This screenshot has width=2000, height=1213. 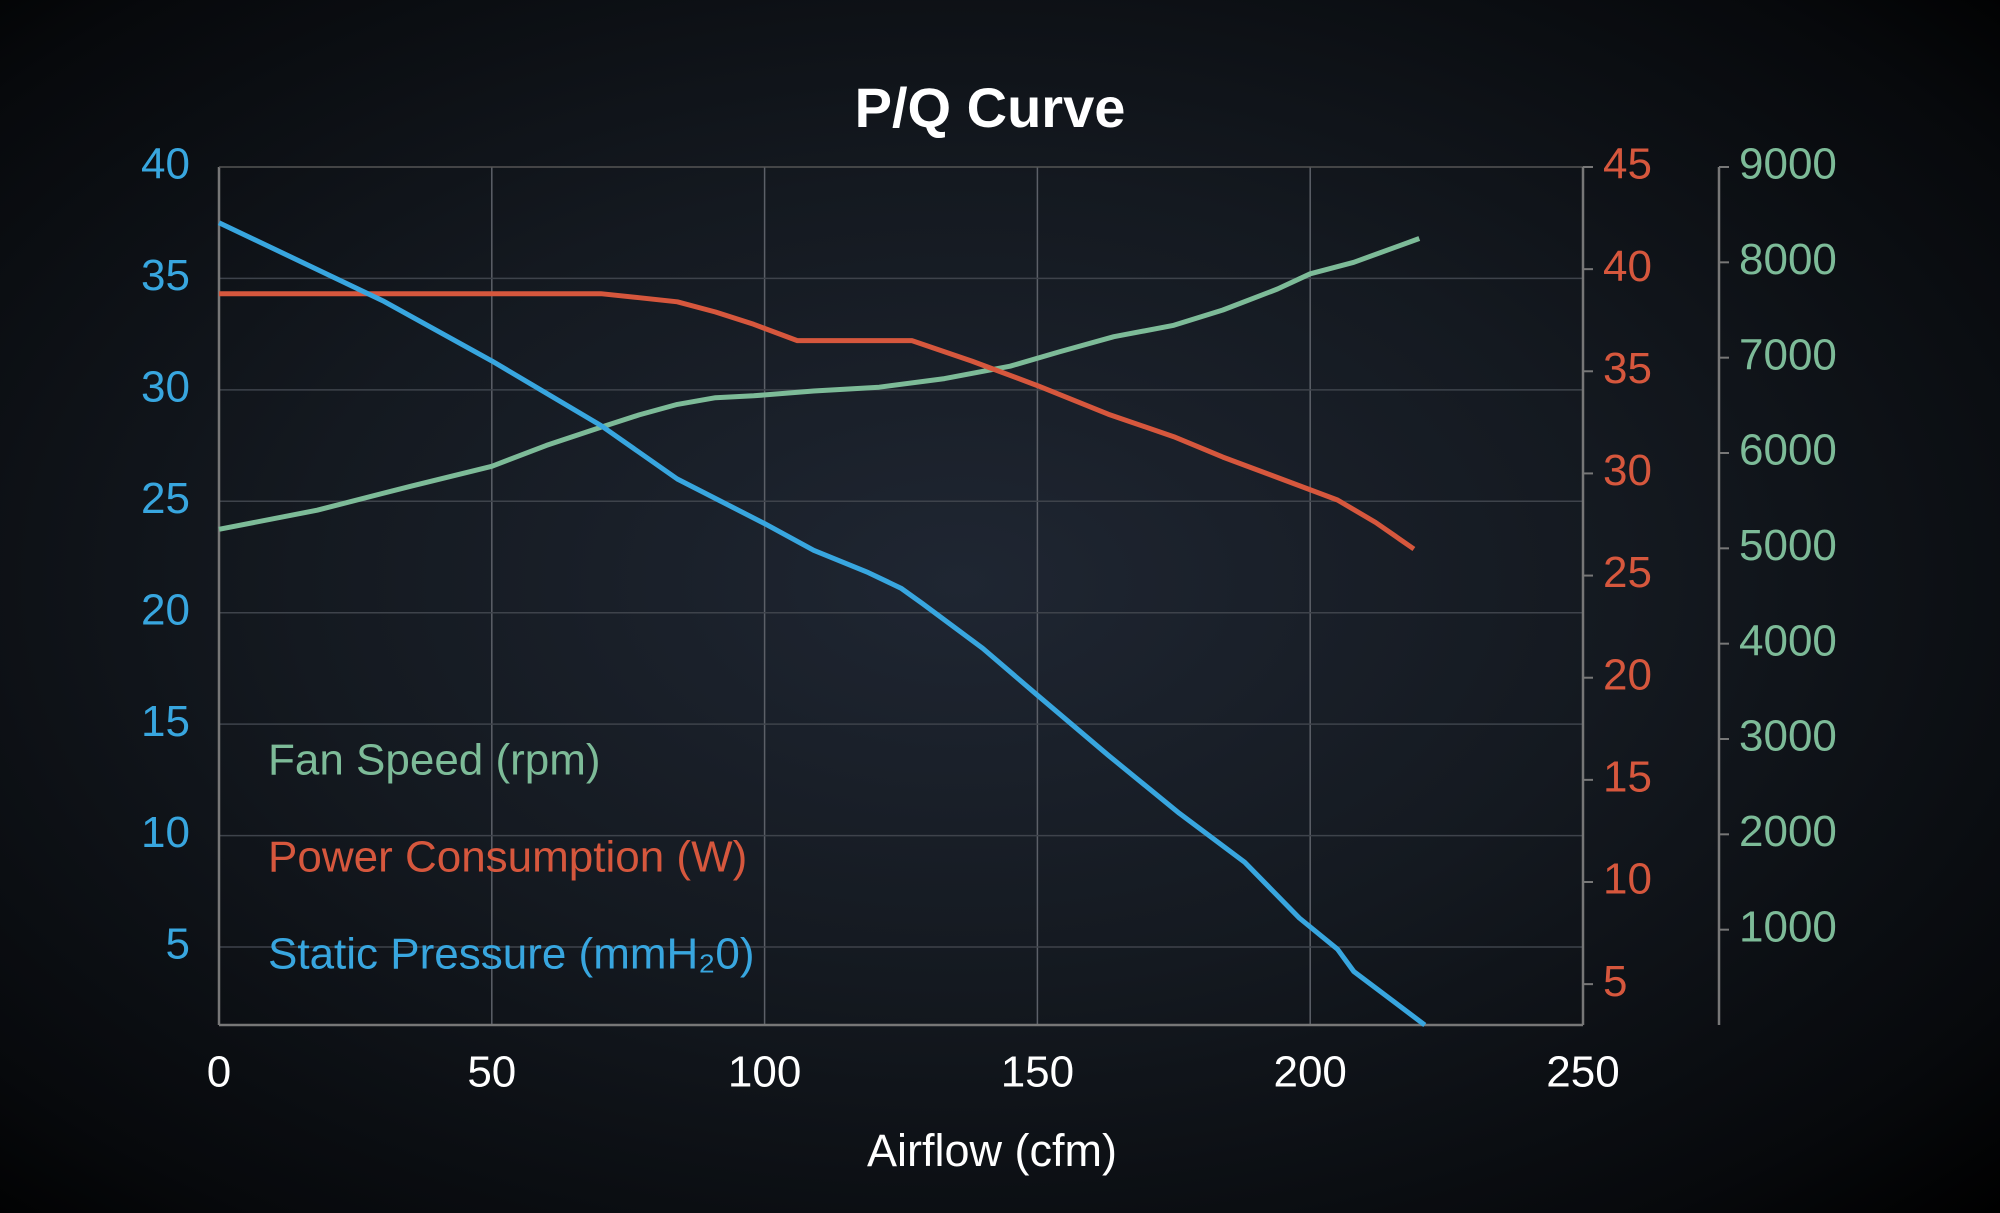 I want to click on y-tick-label: 5, so click(x=178, y=944).